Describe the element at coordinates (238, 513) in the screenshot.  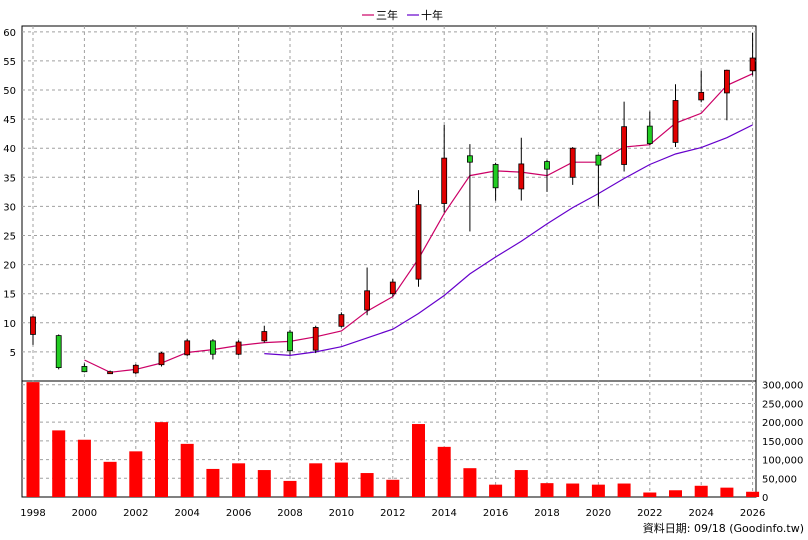
I see `x-tick-label: 2006` at that location.